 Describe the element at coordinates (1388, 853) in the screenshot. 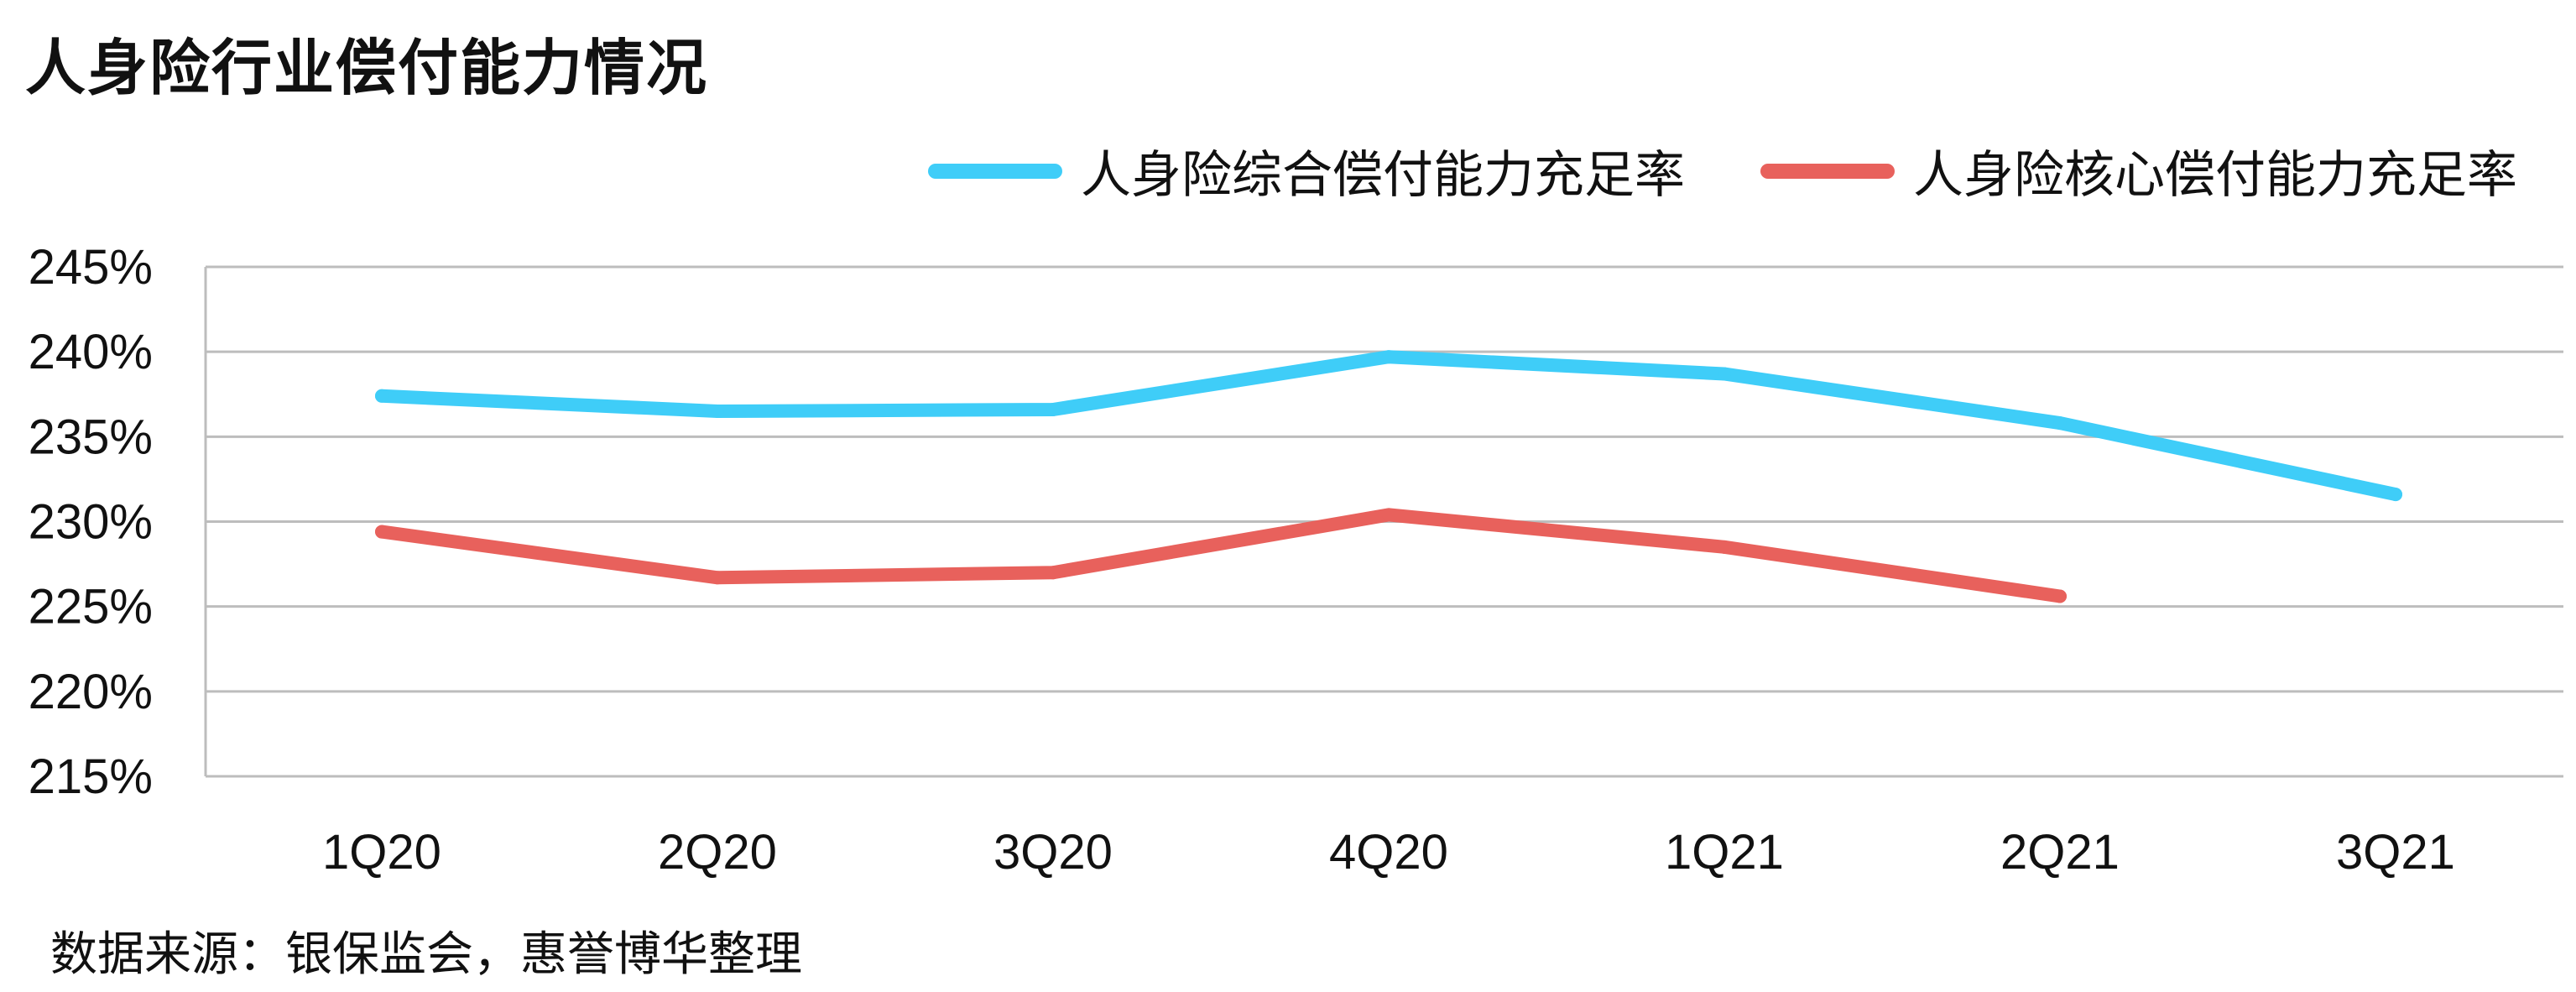

I see `x-tick-label: 4Q20` at that location.